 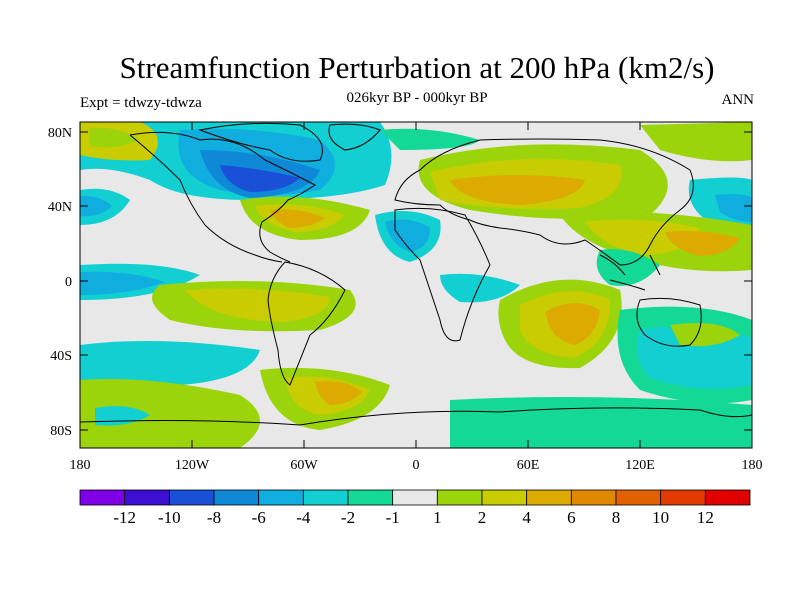 What do you see at coordinates (572, 323) in the screenshot?
I see `indian-ocean-positive-core` at bounding box center [572, 323].